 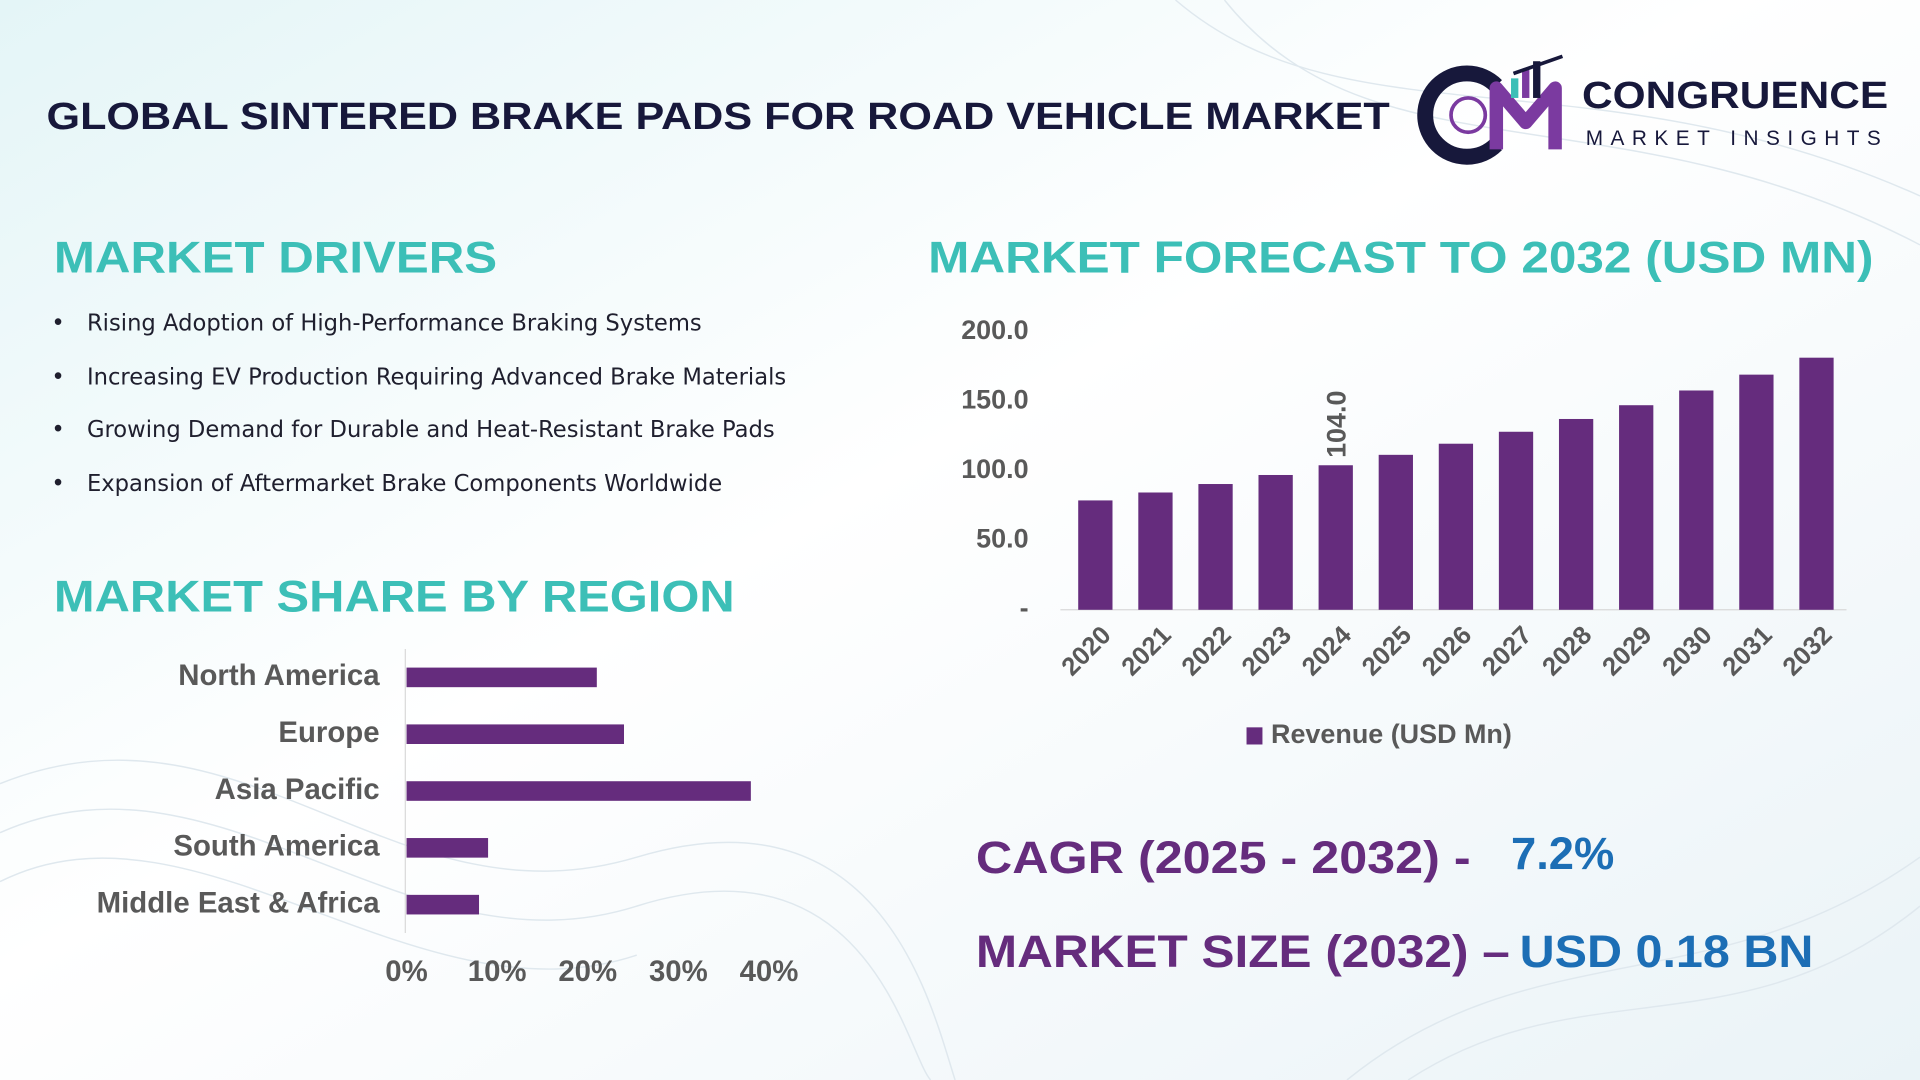 I want to click on y-tick-label: North America, so click(x=279, y=675).